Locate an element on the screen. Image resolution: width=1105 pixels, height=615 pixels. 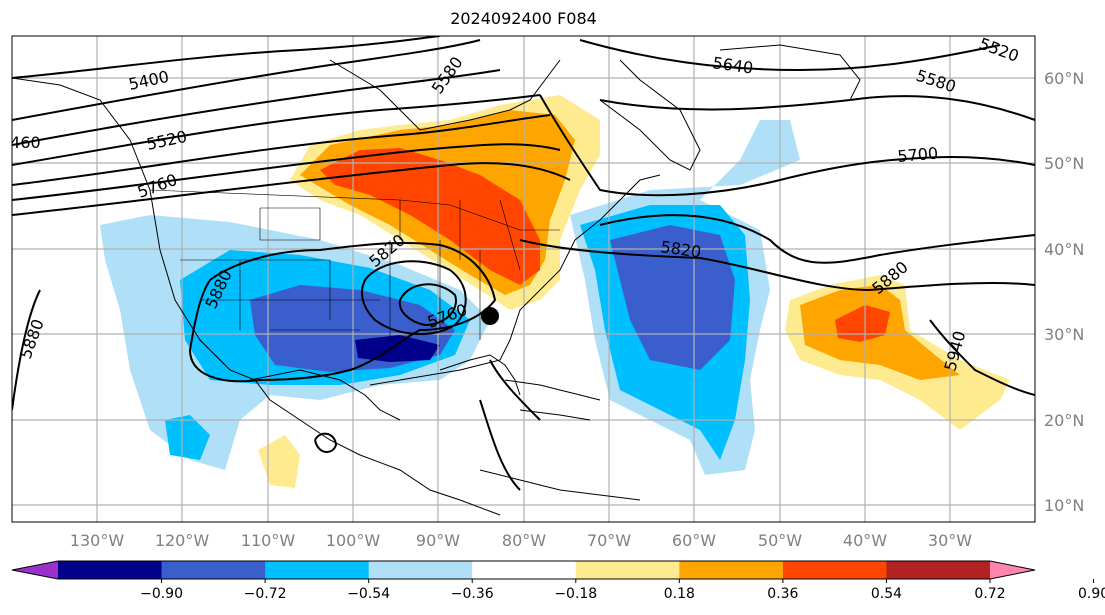
colorbar-tick-label: 0.90 is located at coordinates (1091, 594).